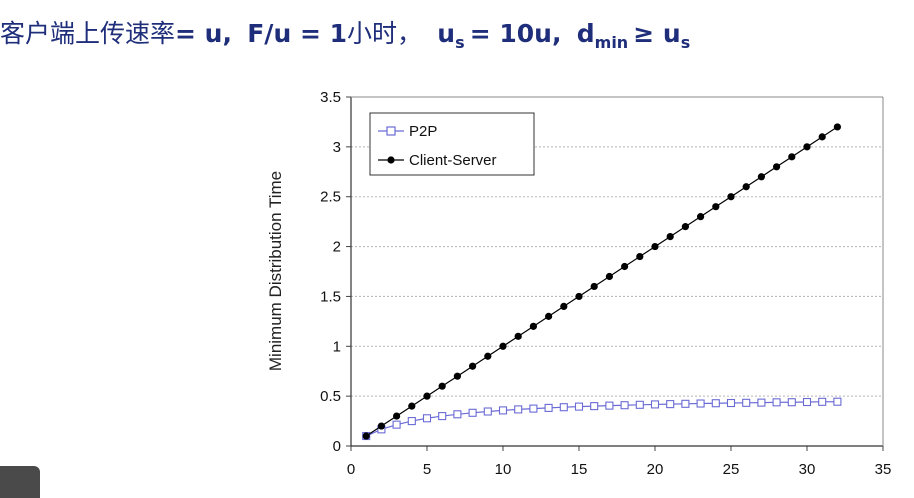 This screenshot has height=498, width=914. I want to click on x-tick-label: 25, so click(731, 469).